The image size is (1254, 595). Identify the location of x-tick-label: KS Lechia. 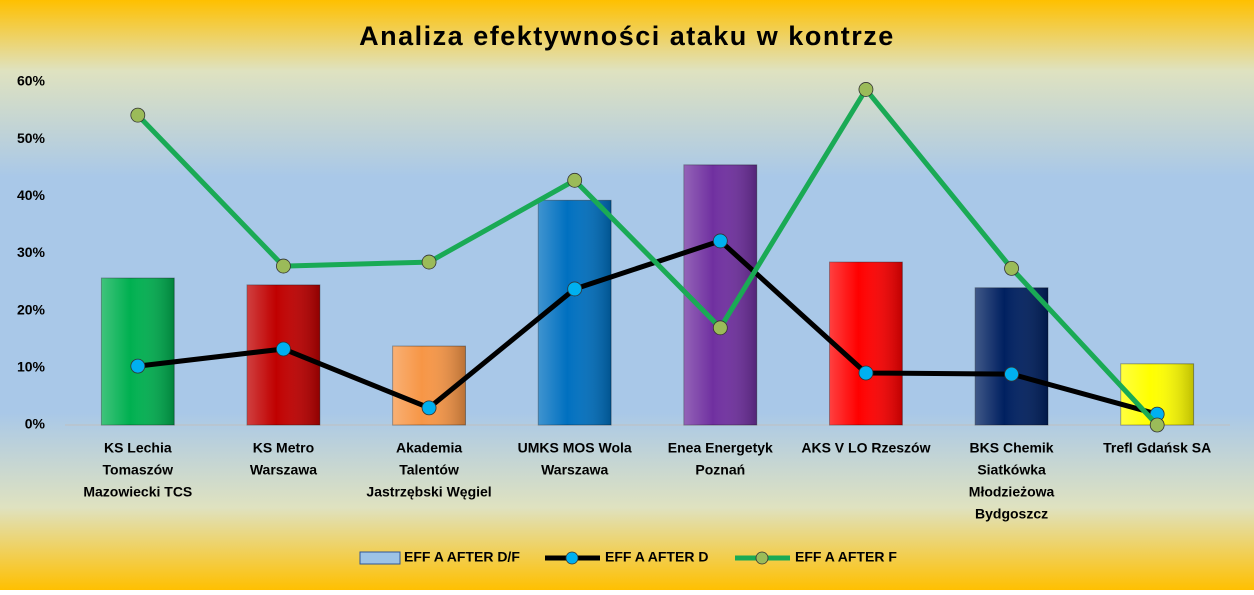
(138, 448).